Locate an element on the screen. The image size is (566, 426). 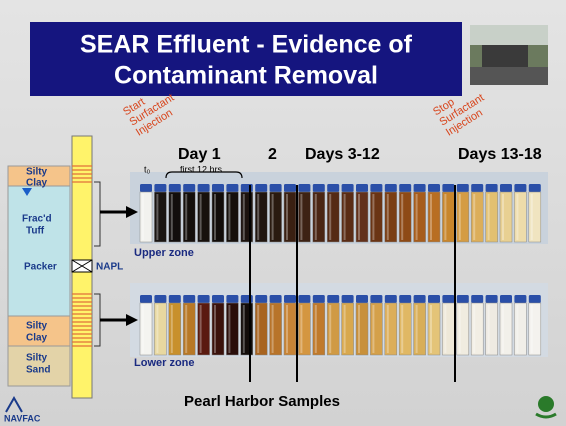
water-table is located at coordinates (27, 192).